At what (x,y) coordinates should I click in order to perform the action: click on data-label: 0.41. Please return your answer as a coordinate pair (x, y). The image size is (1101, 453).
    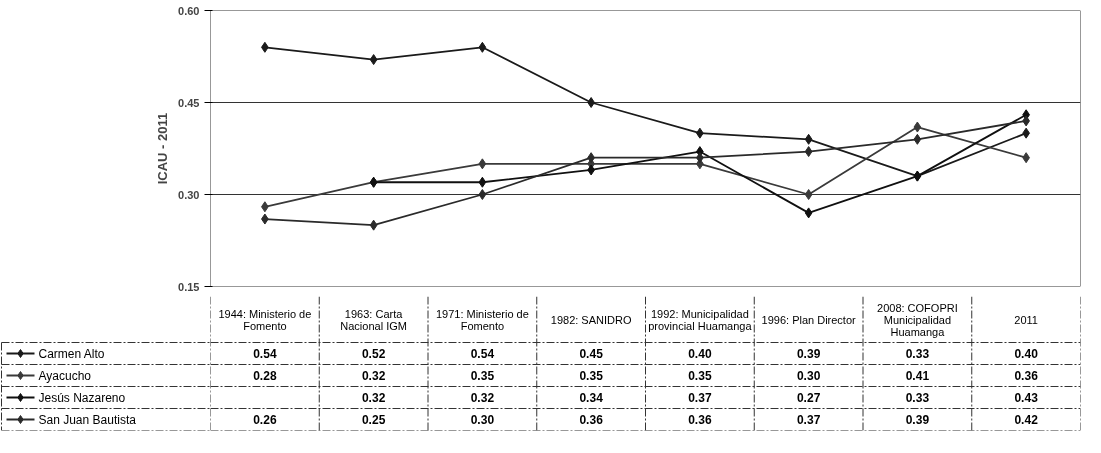
    Looking at the image, I should click on (917, 376).